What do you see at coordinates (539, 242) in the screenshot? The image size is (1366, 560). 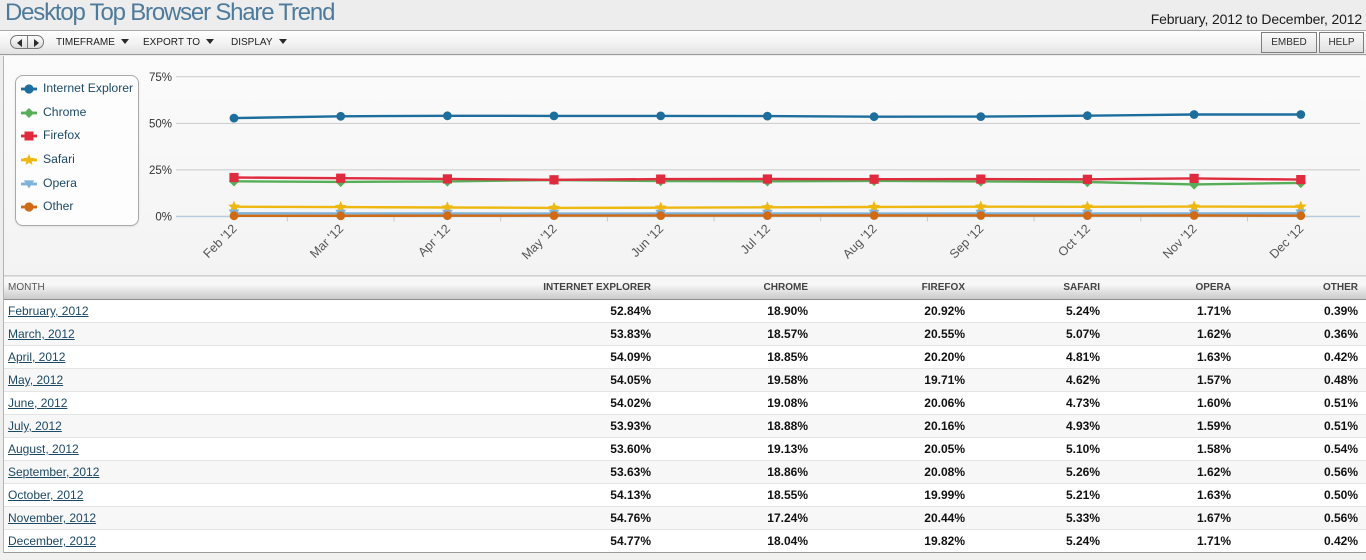 I see `svg-text: May '12` at bounding box center [539, 242].